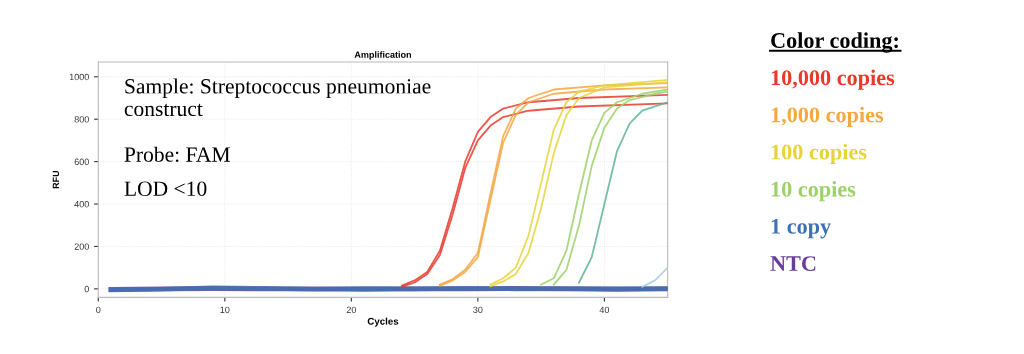  What do you see at coordinates (79, 77) in the screenshot?
I see `y-tick-label: 1000` at bounding box center [79, 77].